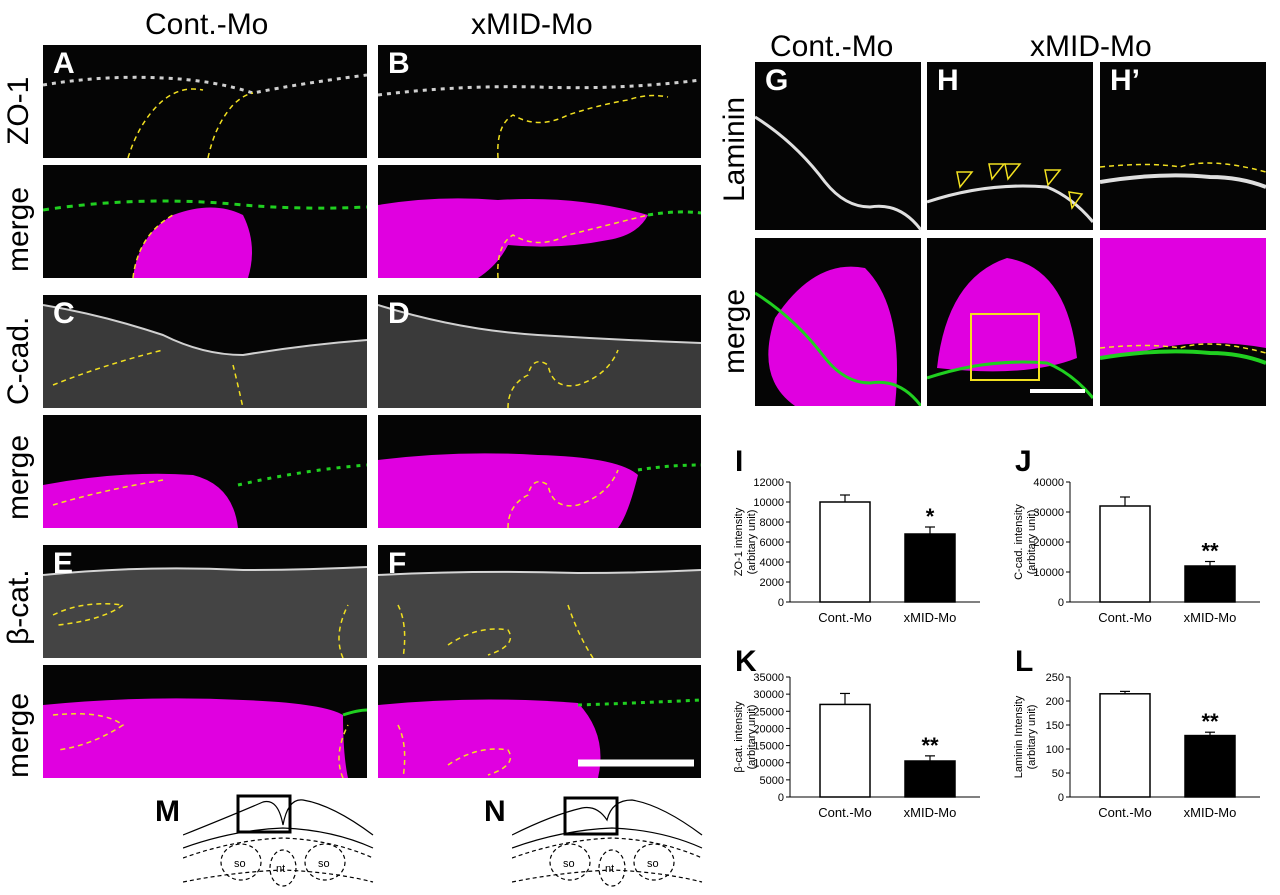  What do you see at coordinates (1183, 146) in the screenshot?
I see `micrograph-panel-h-prime: H’` at bounding box center [1183, 146].